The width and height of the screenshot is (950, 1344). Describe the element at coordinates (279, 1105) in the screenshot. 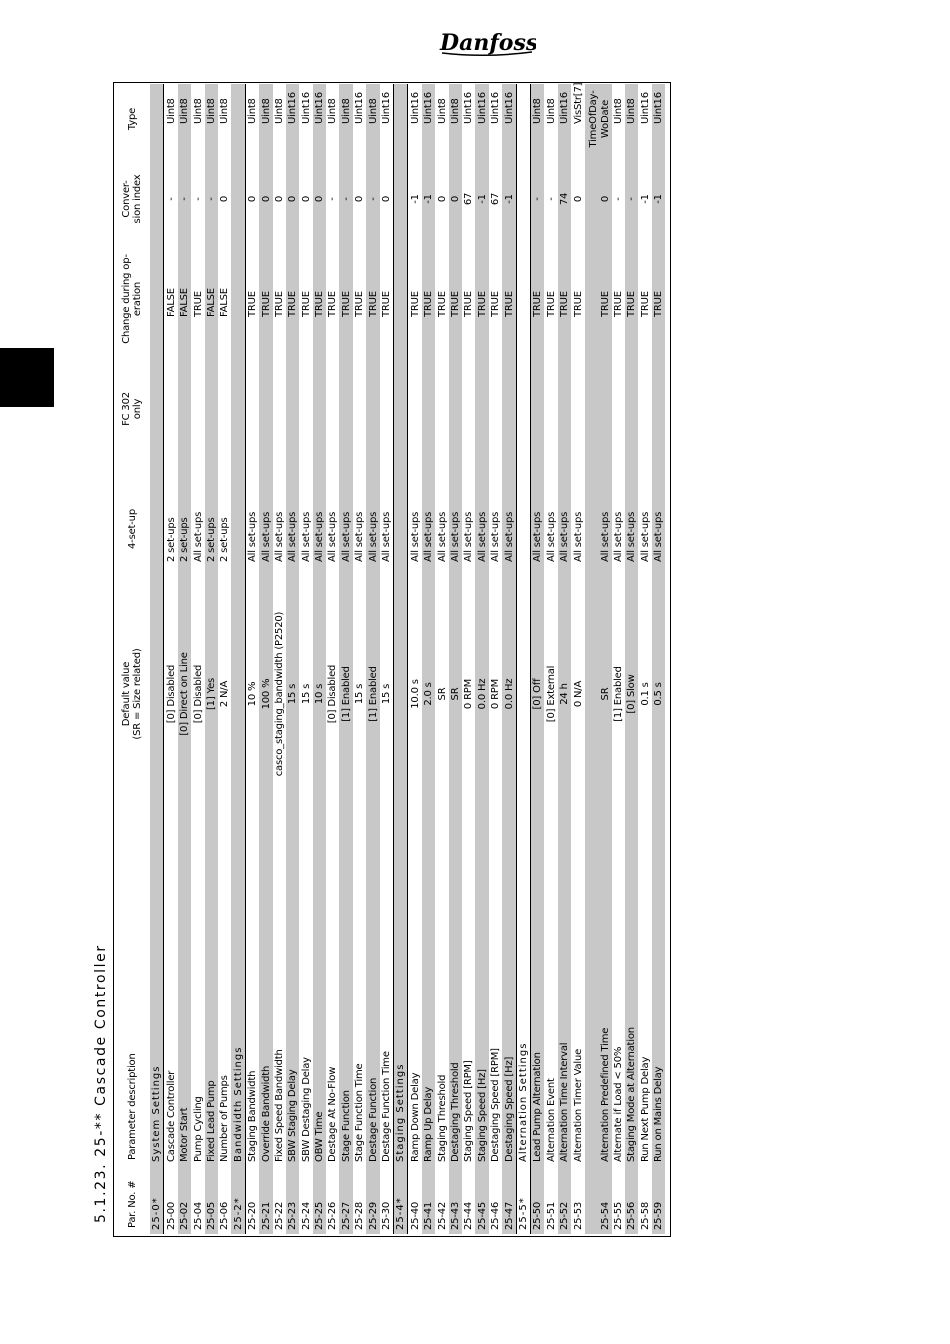

I see `description-cell: Fixed Speed Bandwidth` at that location.